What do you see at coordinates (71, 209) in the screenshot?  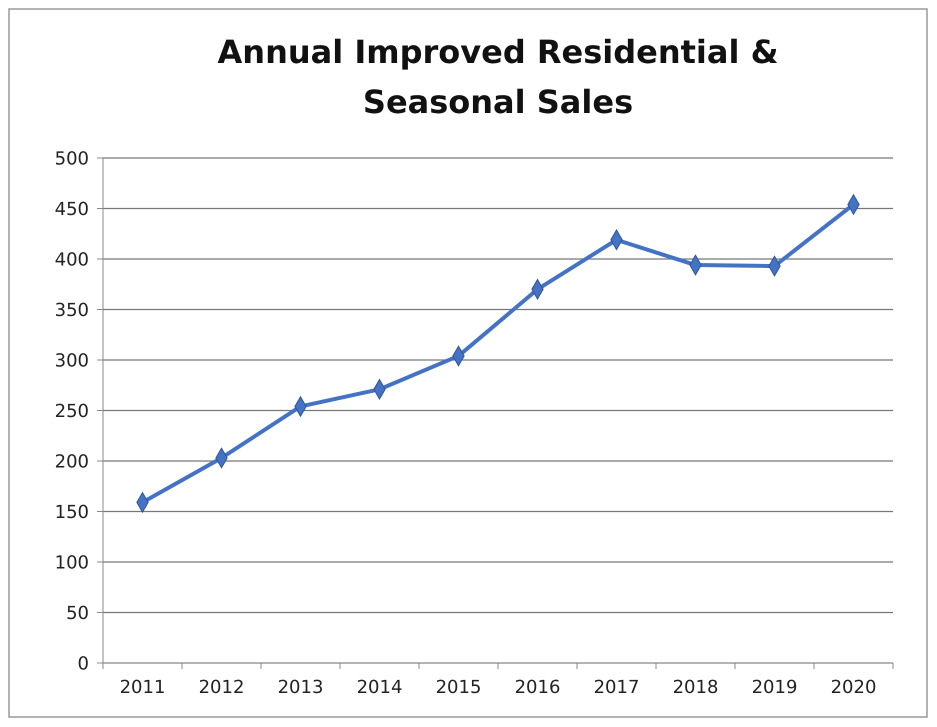 I see `y-tick-label: 450` at bounding box center [71, 209].